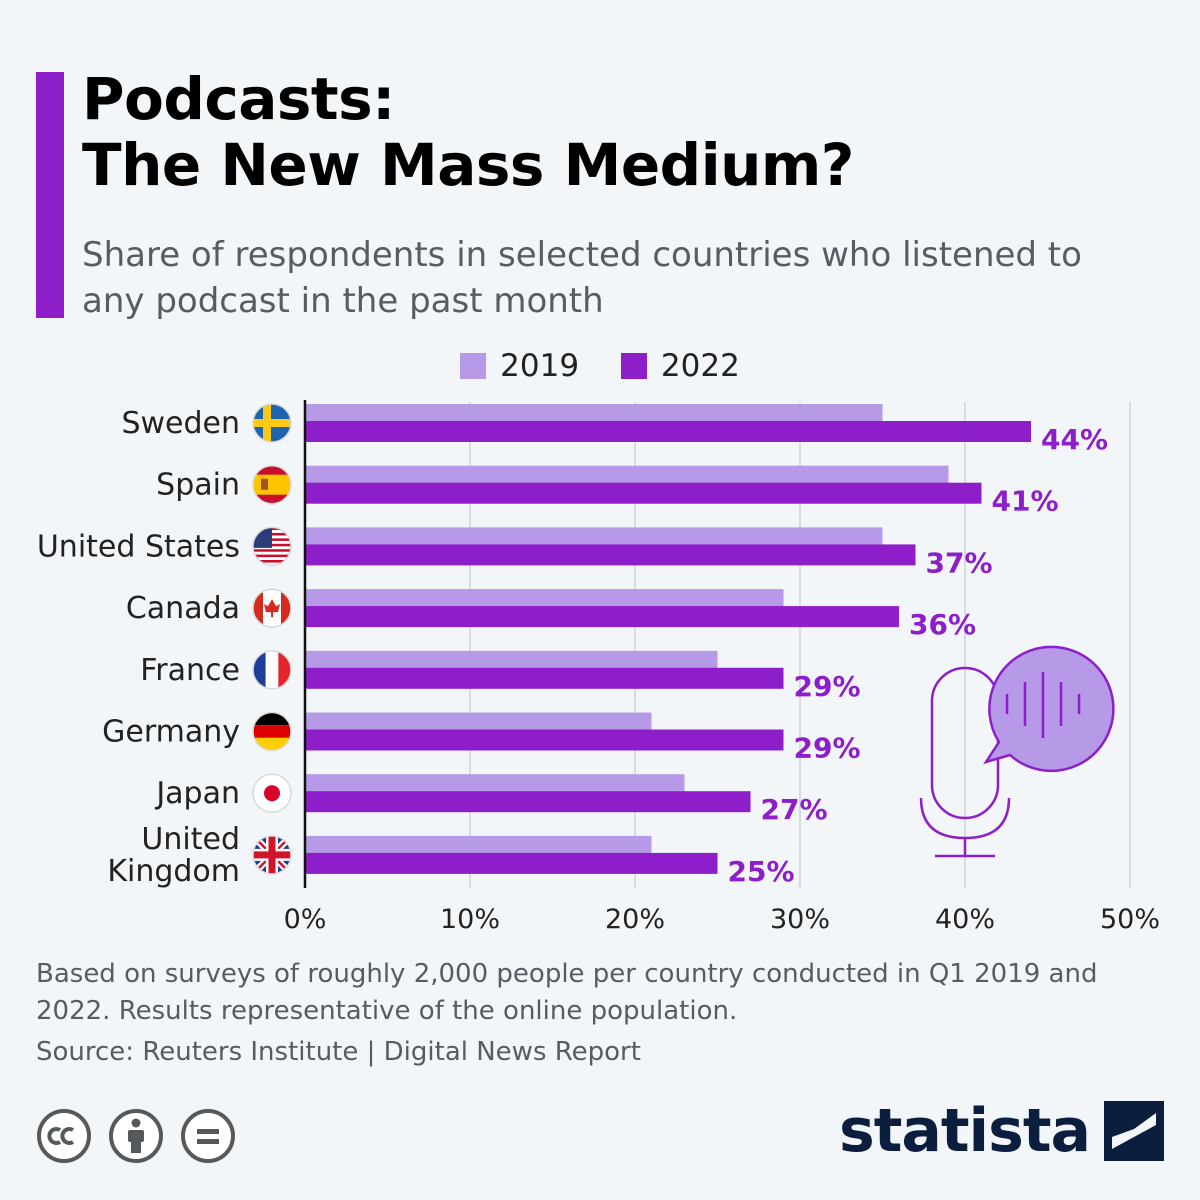  What do you see at coordinates (511, 660) in the screenshot?
I see `bar-2019-france` at bounding box center [511, 660].